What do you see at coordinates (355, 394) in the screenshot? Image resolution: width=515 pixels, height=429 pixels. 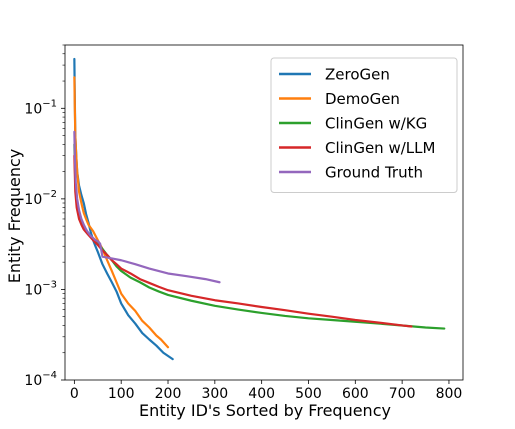 I see `x-tick-label: 600` at bounding box center [355, 394].